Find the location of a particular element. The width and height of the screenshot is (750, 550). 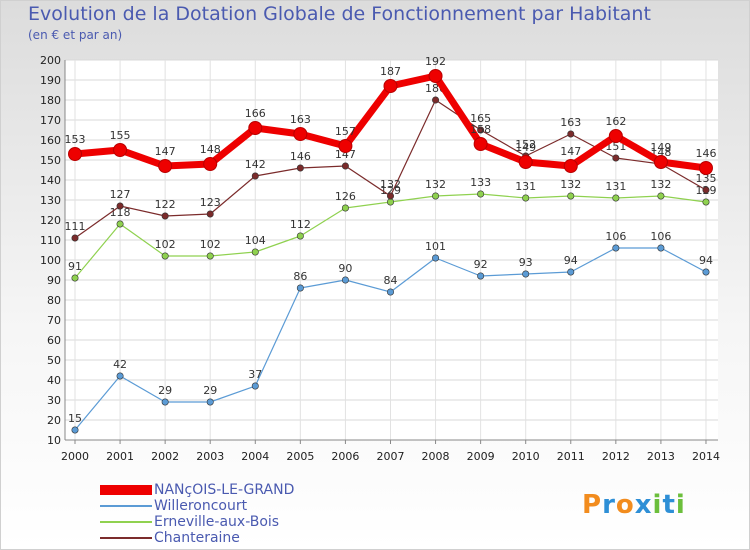

y-tick-label: 40 is located at coordinates (54, 380).